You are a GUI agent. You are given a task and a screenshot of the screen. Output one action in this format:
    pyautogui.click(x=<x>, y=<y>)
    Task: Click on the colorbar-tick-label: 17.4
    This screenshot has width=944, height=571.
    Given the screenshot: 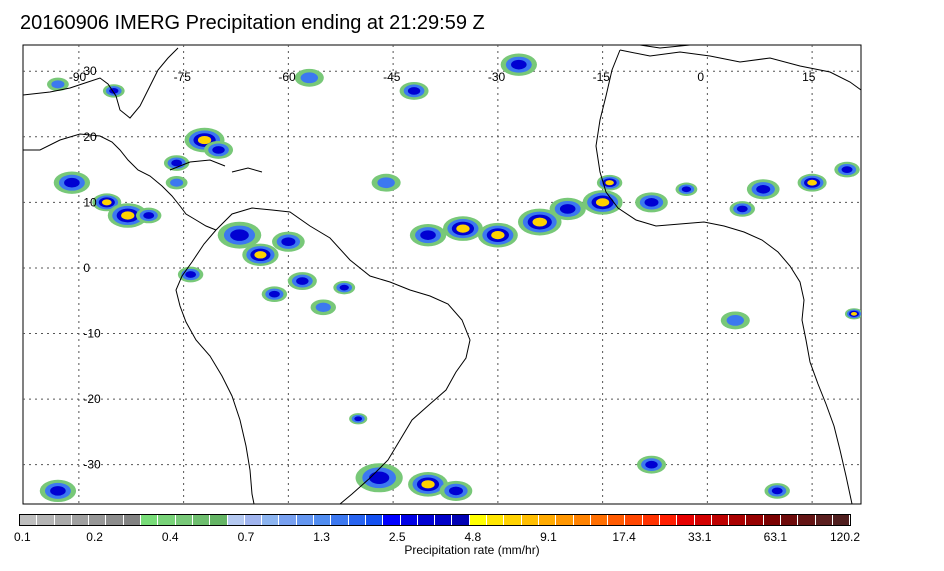 What is the action you would take?
    pyautogui.click(x=624, y=537)
    